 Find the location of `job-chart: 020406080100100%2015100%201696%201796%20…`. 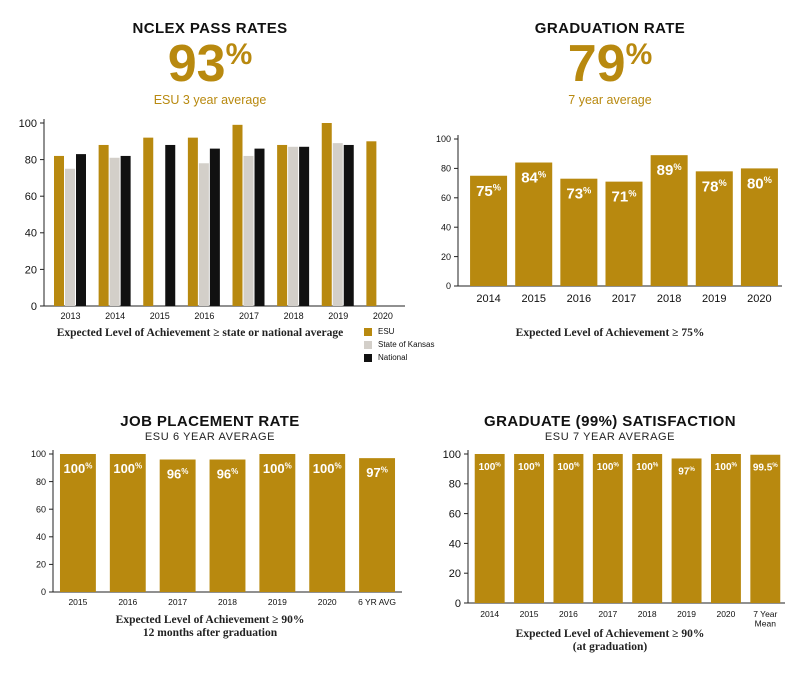

job-chart: 020406080100100%2015100%201696%201796%20… is located at coordinates (216, 528).